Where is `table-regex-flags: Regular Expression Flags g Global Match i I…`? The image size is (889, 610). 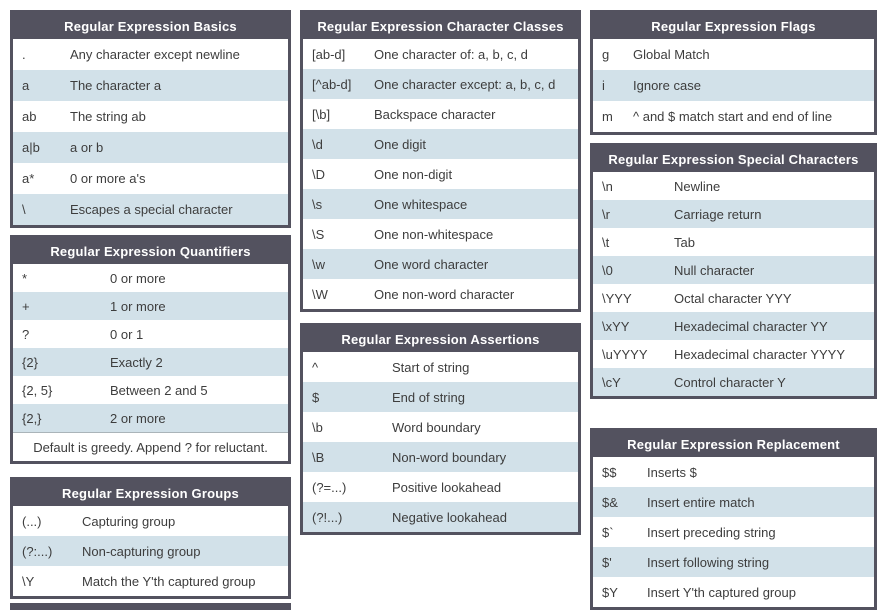 table-regex-flags: Regular Expression Flags g Global Match i I… is located at coordinates (733, 72).